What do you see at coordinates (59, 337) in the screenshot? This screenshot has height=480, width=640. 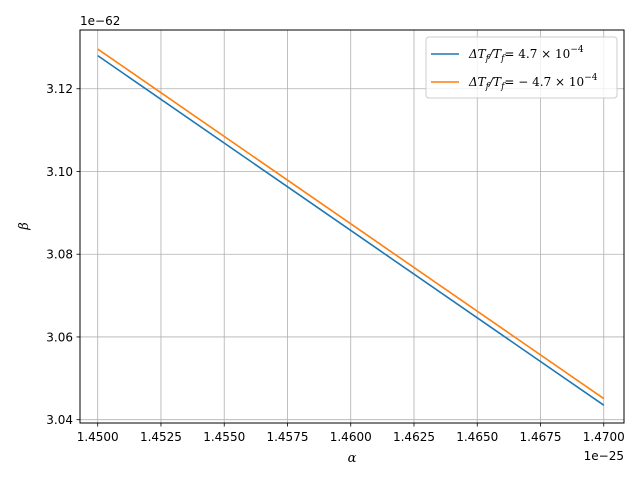 I see `y-tick-label: 3.06` at bounding box center [59, 337].